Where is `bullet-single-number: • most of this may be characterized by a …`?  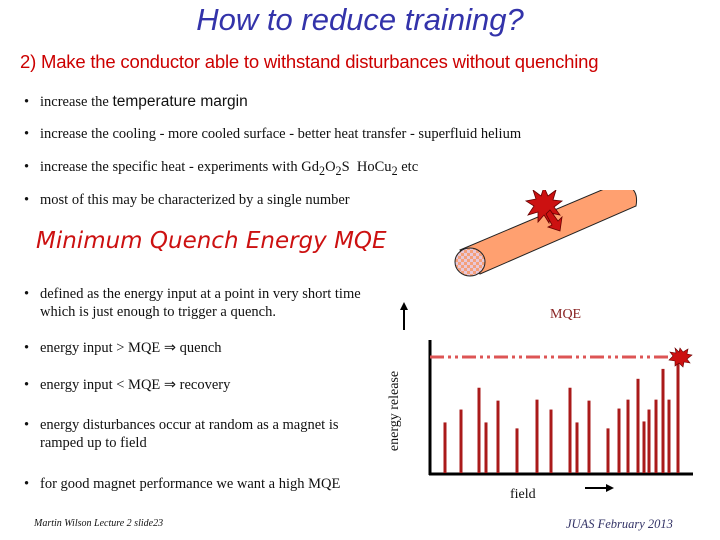
bullet-single-number: • most of this may be characterized by a … is located at coordinates (187, 200).